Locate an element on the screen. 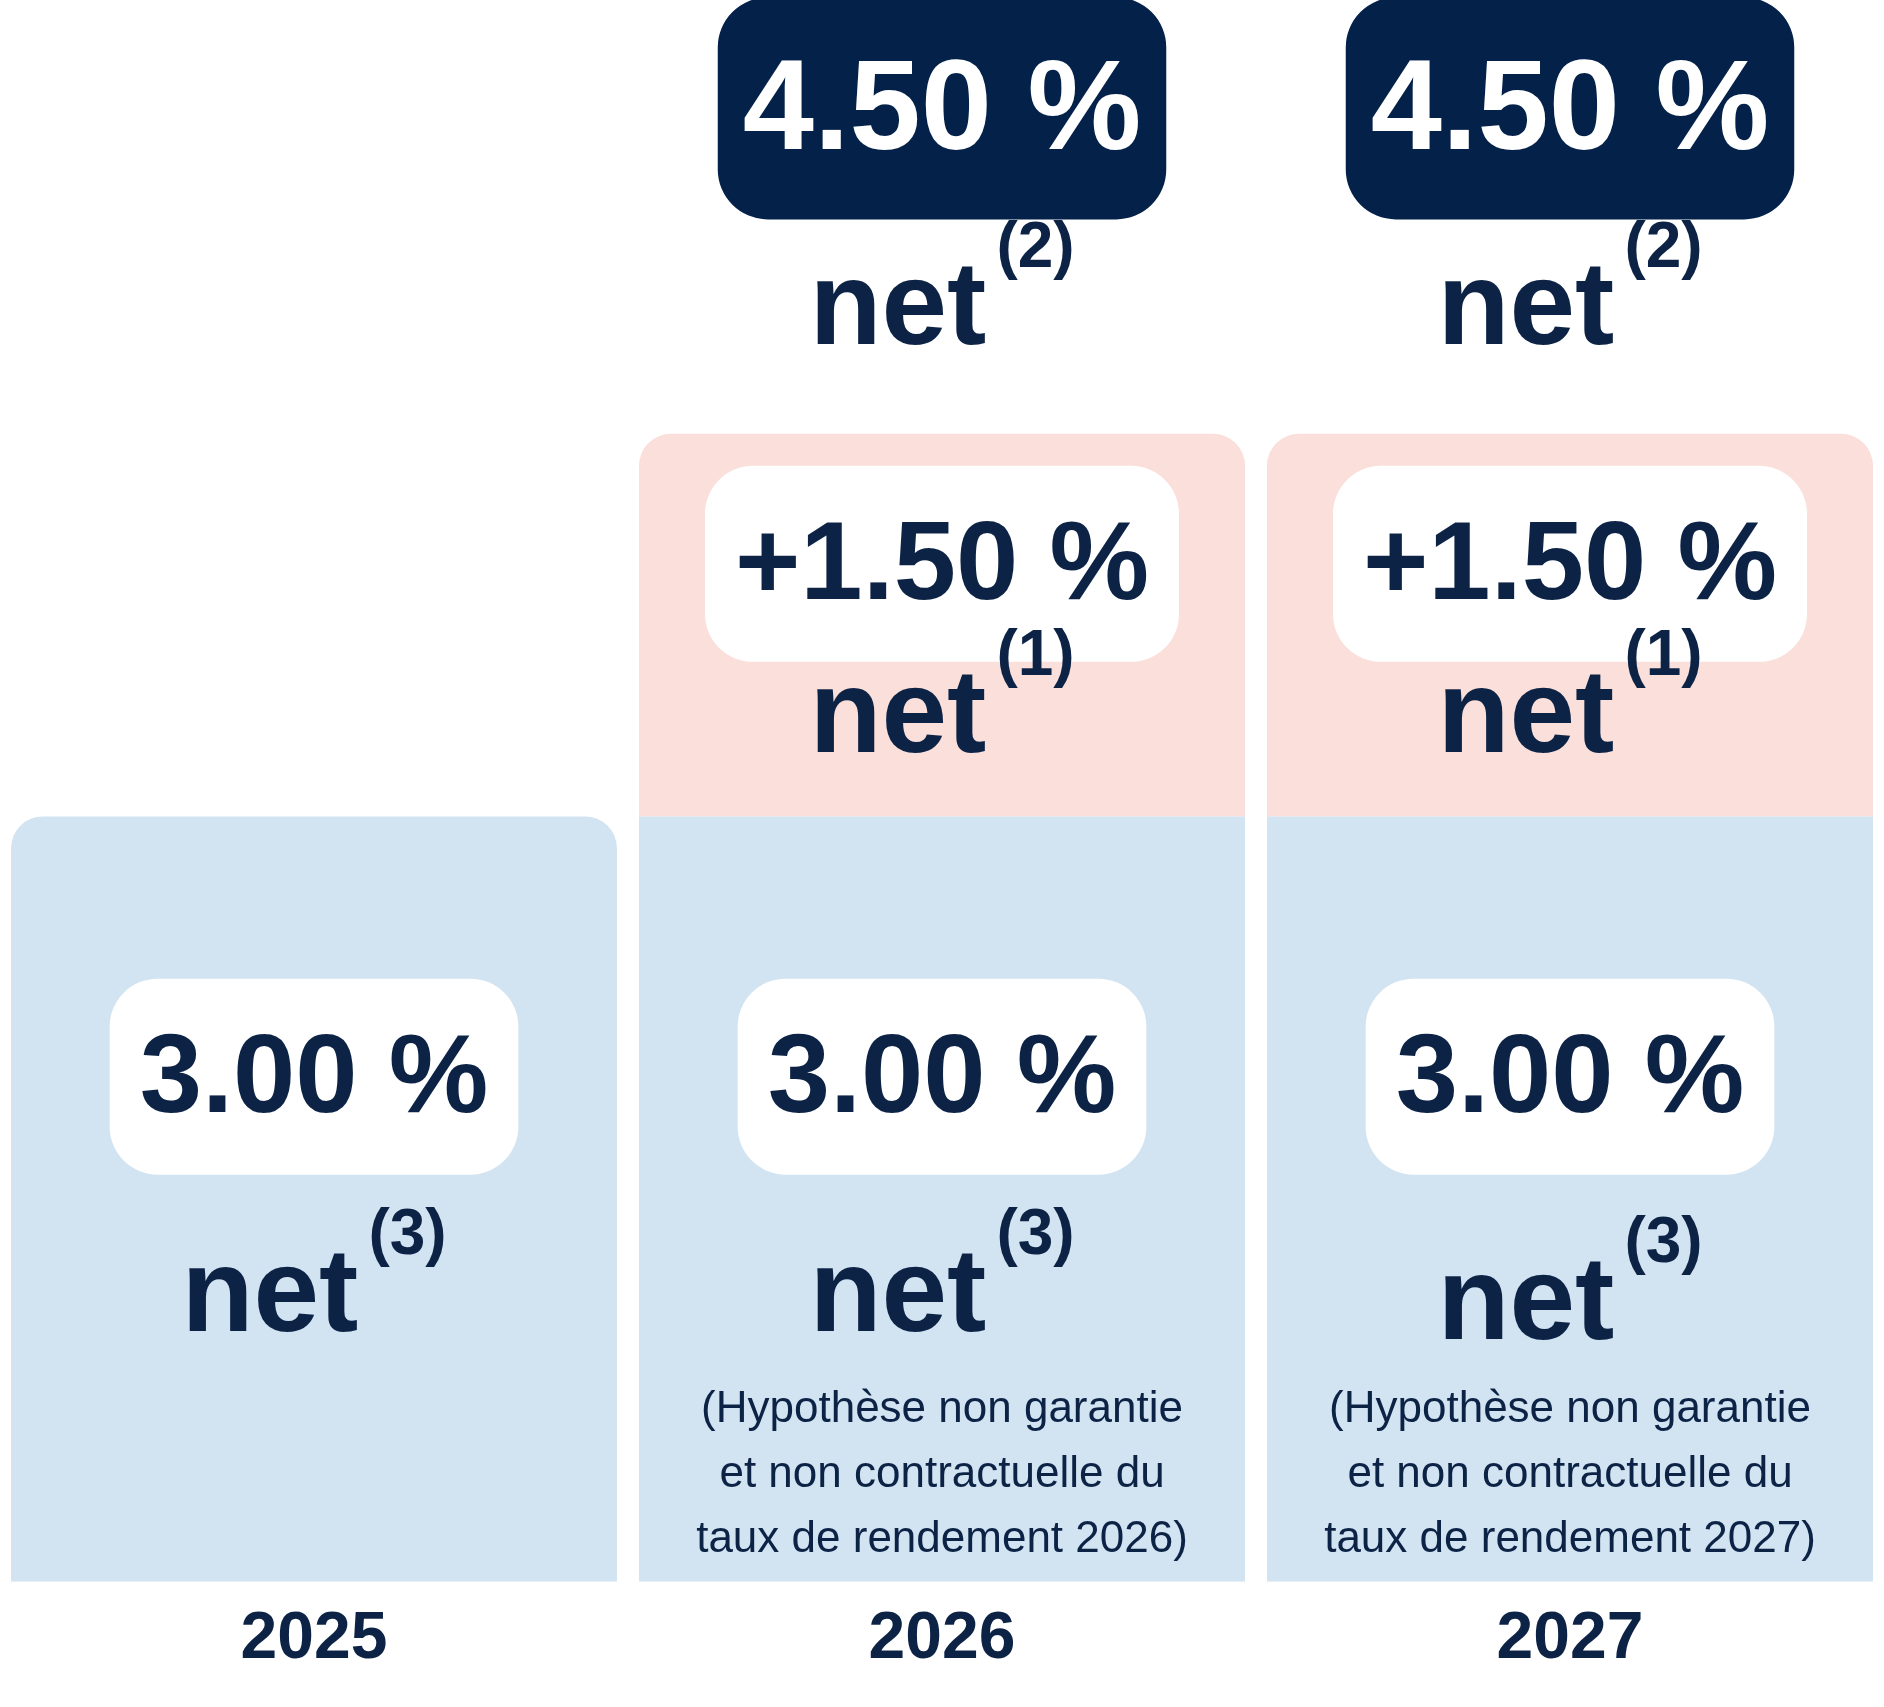  x-tick-label: 2025 is located at coordinates (314, 1634).